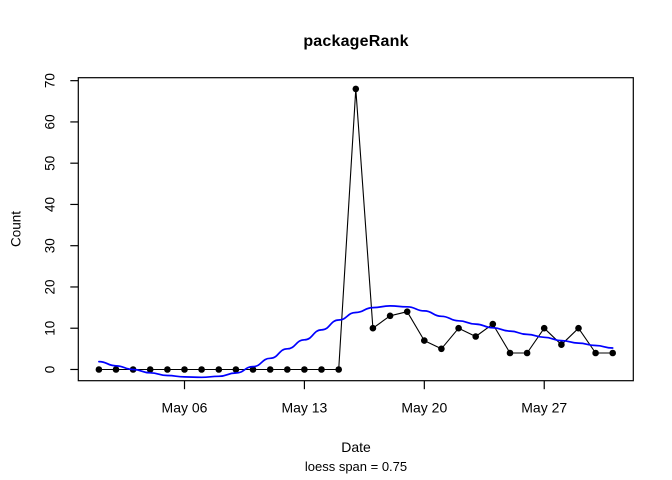 Image resolution: width=672 pixels, height=480 pixels. Describe the element at coordinates (50, 370) in the screenshot. I see `y-tick-label: 0` at that location.